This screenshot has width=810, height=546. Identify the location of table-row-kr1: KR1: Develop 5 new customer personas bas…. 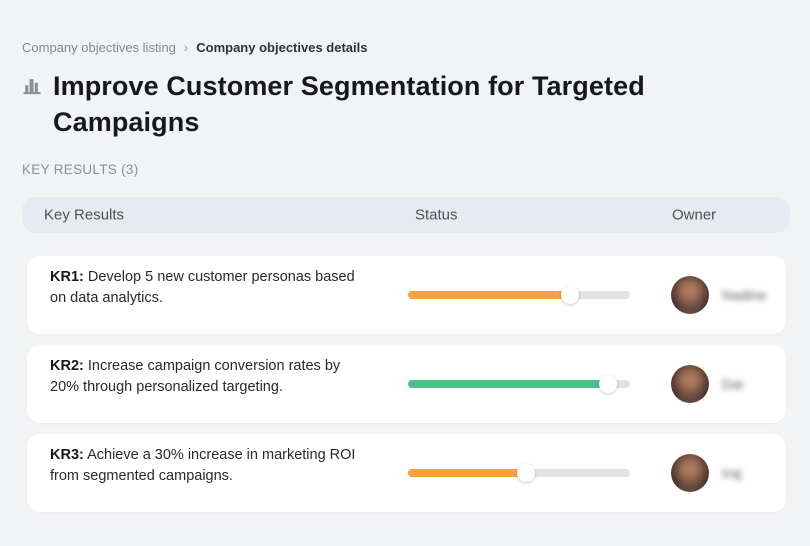
(406, 295).